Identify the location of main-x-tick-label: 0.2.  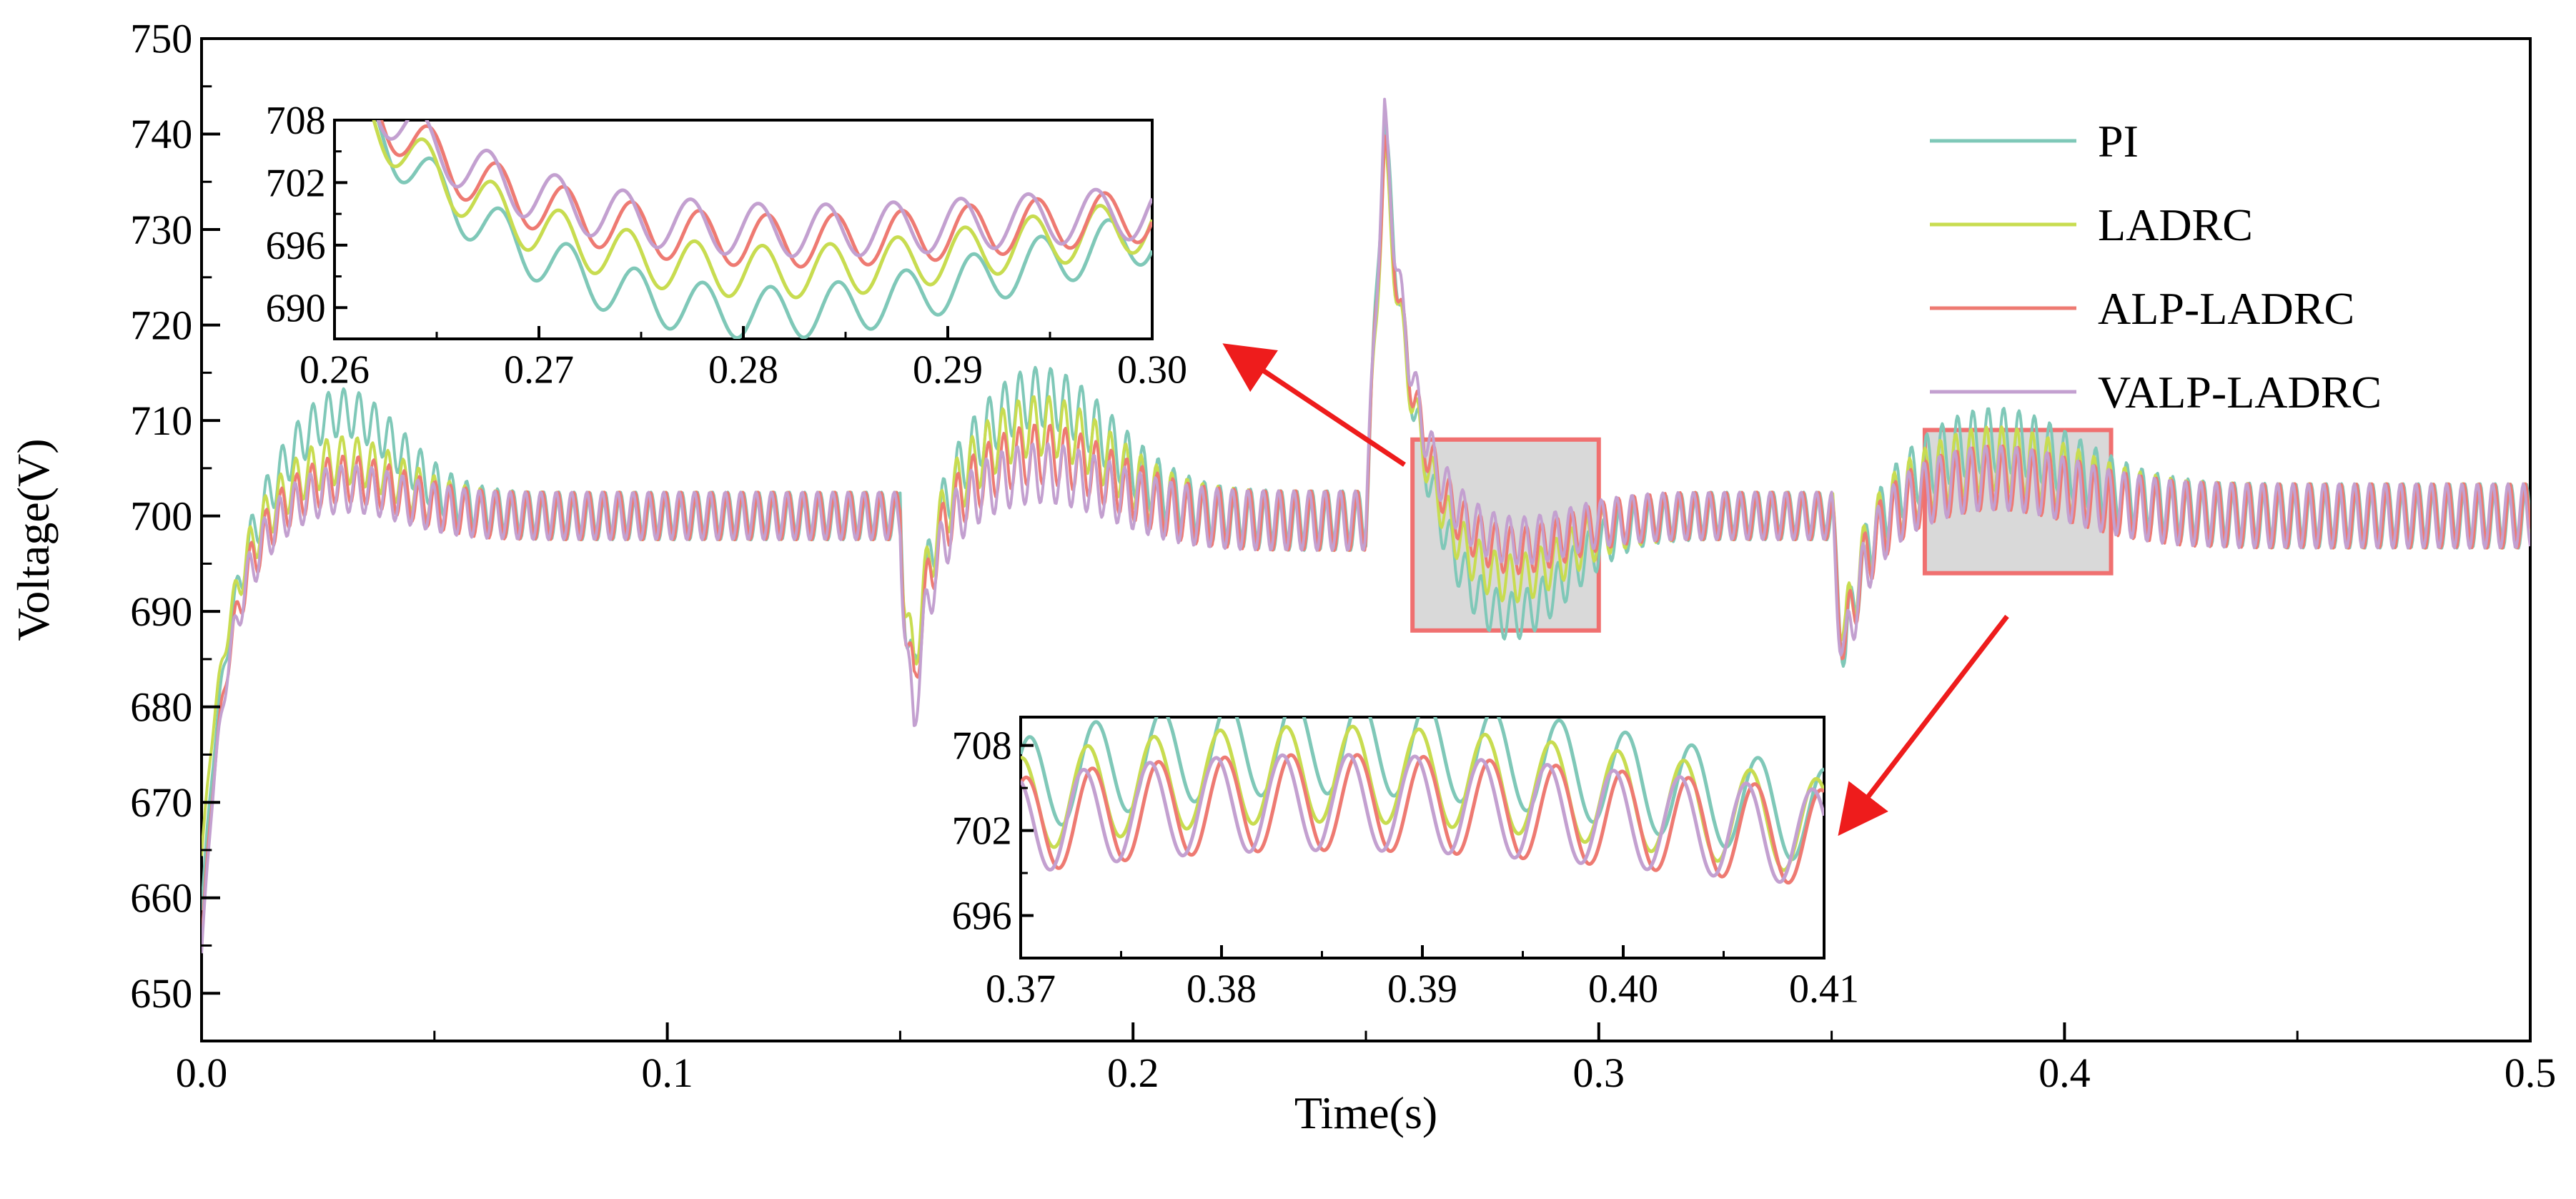
(1133, 1073).